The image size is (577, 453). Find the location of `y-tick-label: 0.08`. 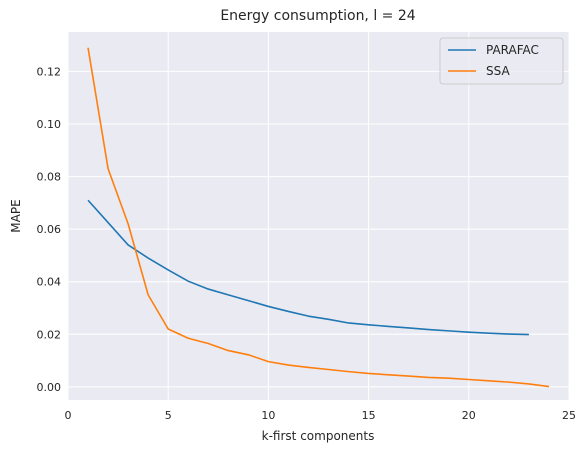

y-tick-label: 0.08 is located at coordinates (49, 177).